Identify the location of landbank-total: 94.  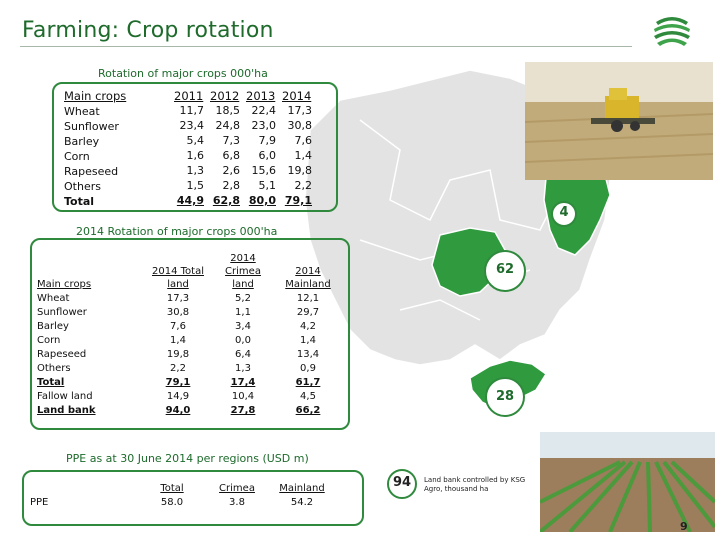
(402, 482).